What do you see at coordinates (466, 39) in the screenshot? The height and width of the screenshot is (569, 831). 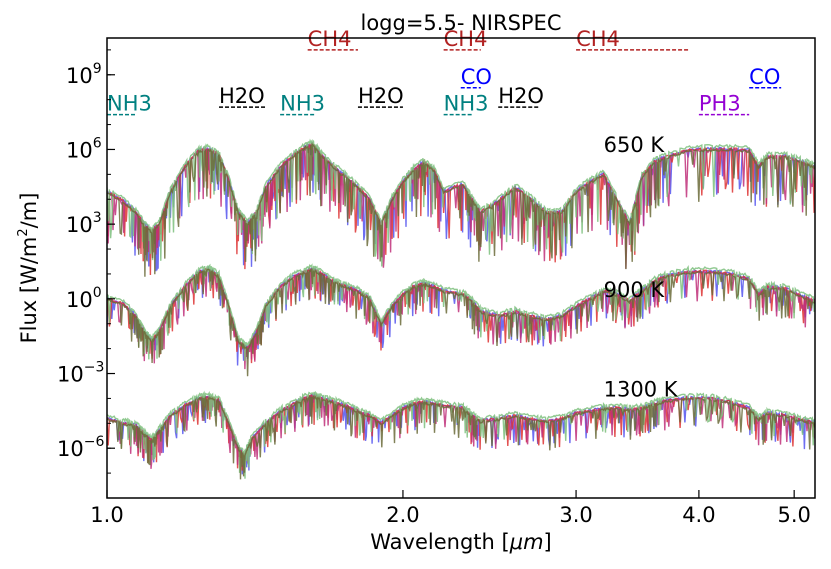 I see `band-label-ch4-1: CH4` at bounding box center [466, 39].